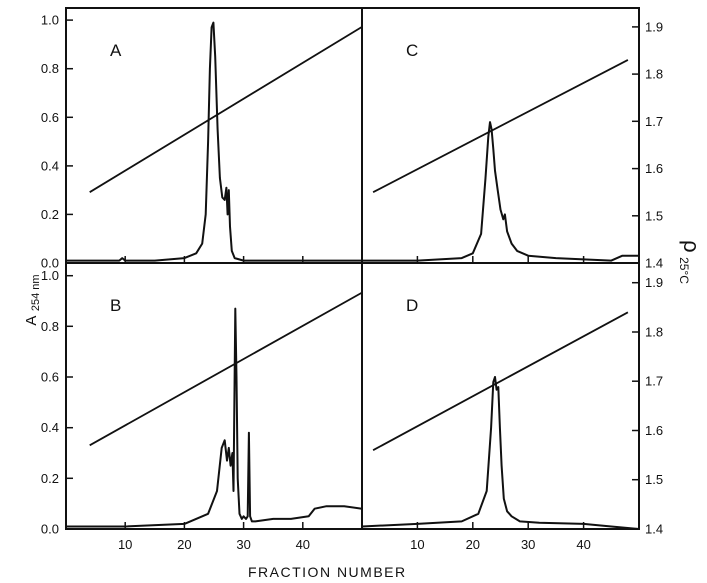 This screenshot has height=583, width=707. I want to click on panel-a-y-tick-label: 0.6, so click(50, 117).